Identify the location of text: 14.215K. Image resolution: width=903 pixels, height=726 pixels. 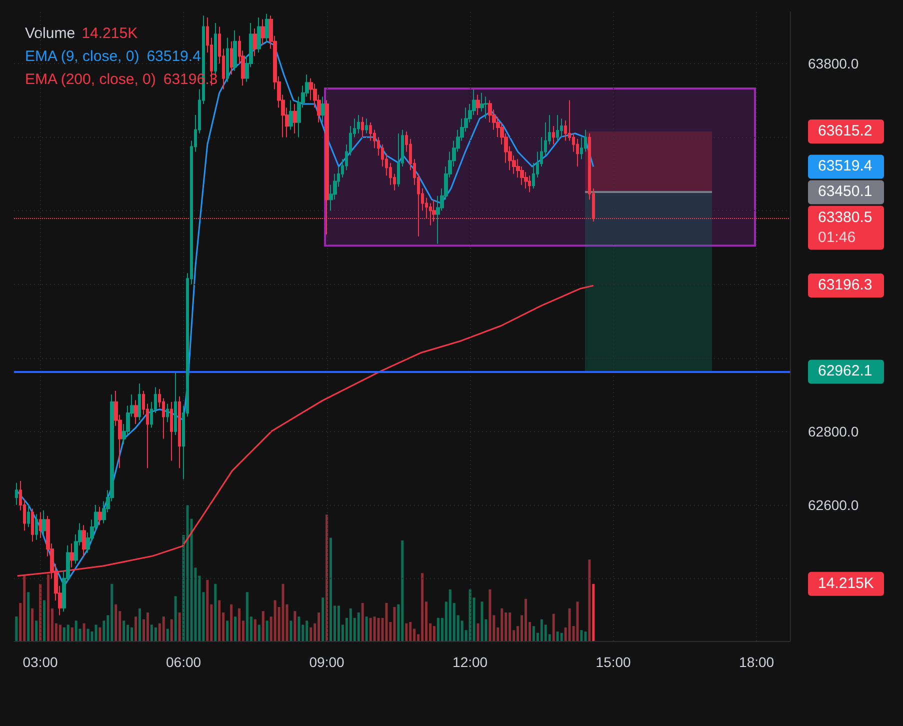
(846, 583).